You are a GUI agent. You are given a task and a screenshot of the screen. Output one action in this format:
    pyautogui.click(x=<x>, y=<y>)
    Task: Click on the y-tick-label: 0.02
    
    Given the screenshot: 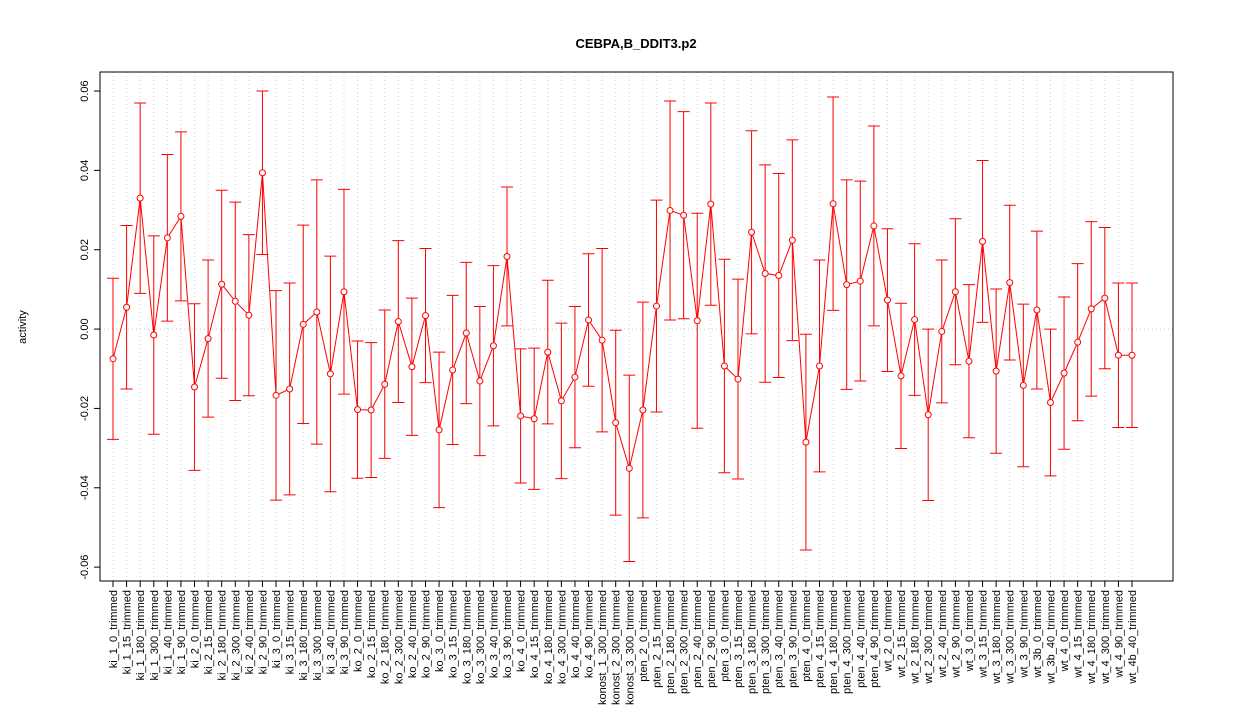 What is the action you would take?
    pyautogui.click(x=85, y=249)
    